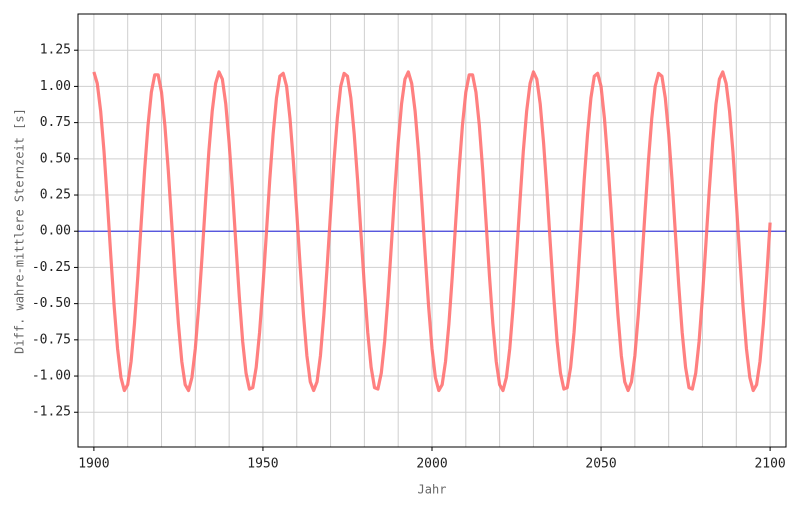 This screenshot has height=510, width=800. I want to click on y-axis-label: Diff. wahre-mittlere Sternzeit [s], so click(20, 231).